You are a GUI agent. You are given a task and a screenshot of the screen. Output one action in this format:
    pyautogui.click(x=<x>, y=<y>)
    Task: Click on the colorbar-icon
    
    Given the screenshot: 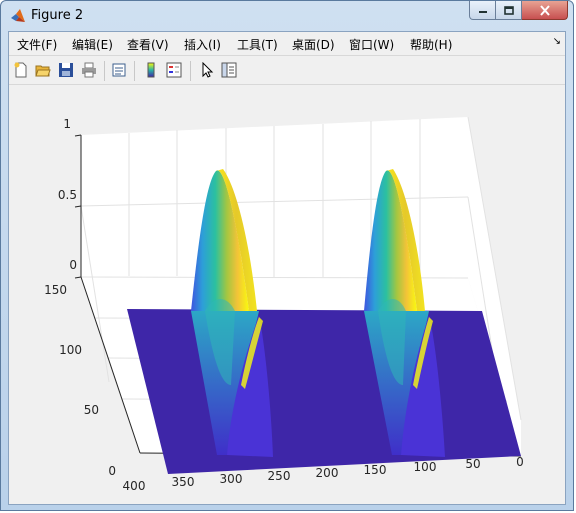 What is the action you would take?
    pyautogui.click(x=151, y=70)
    